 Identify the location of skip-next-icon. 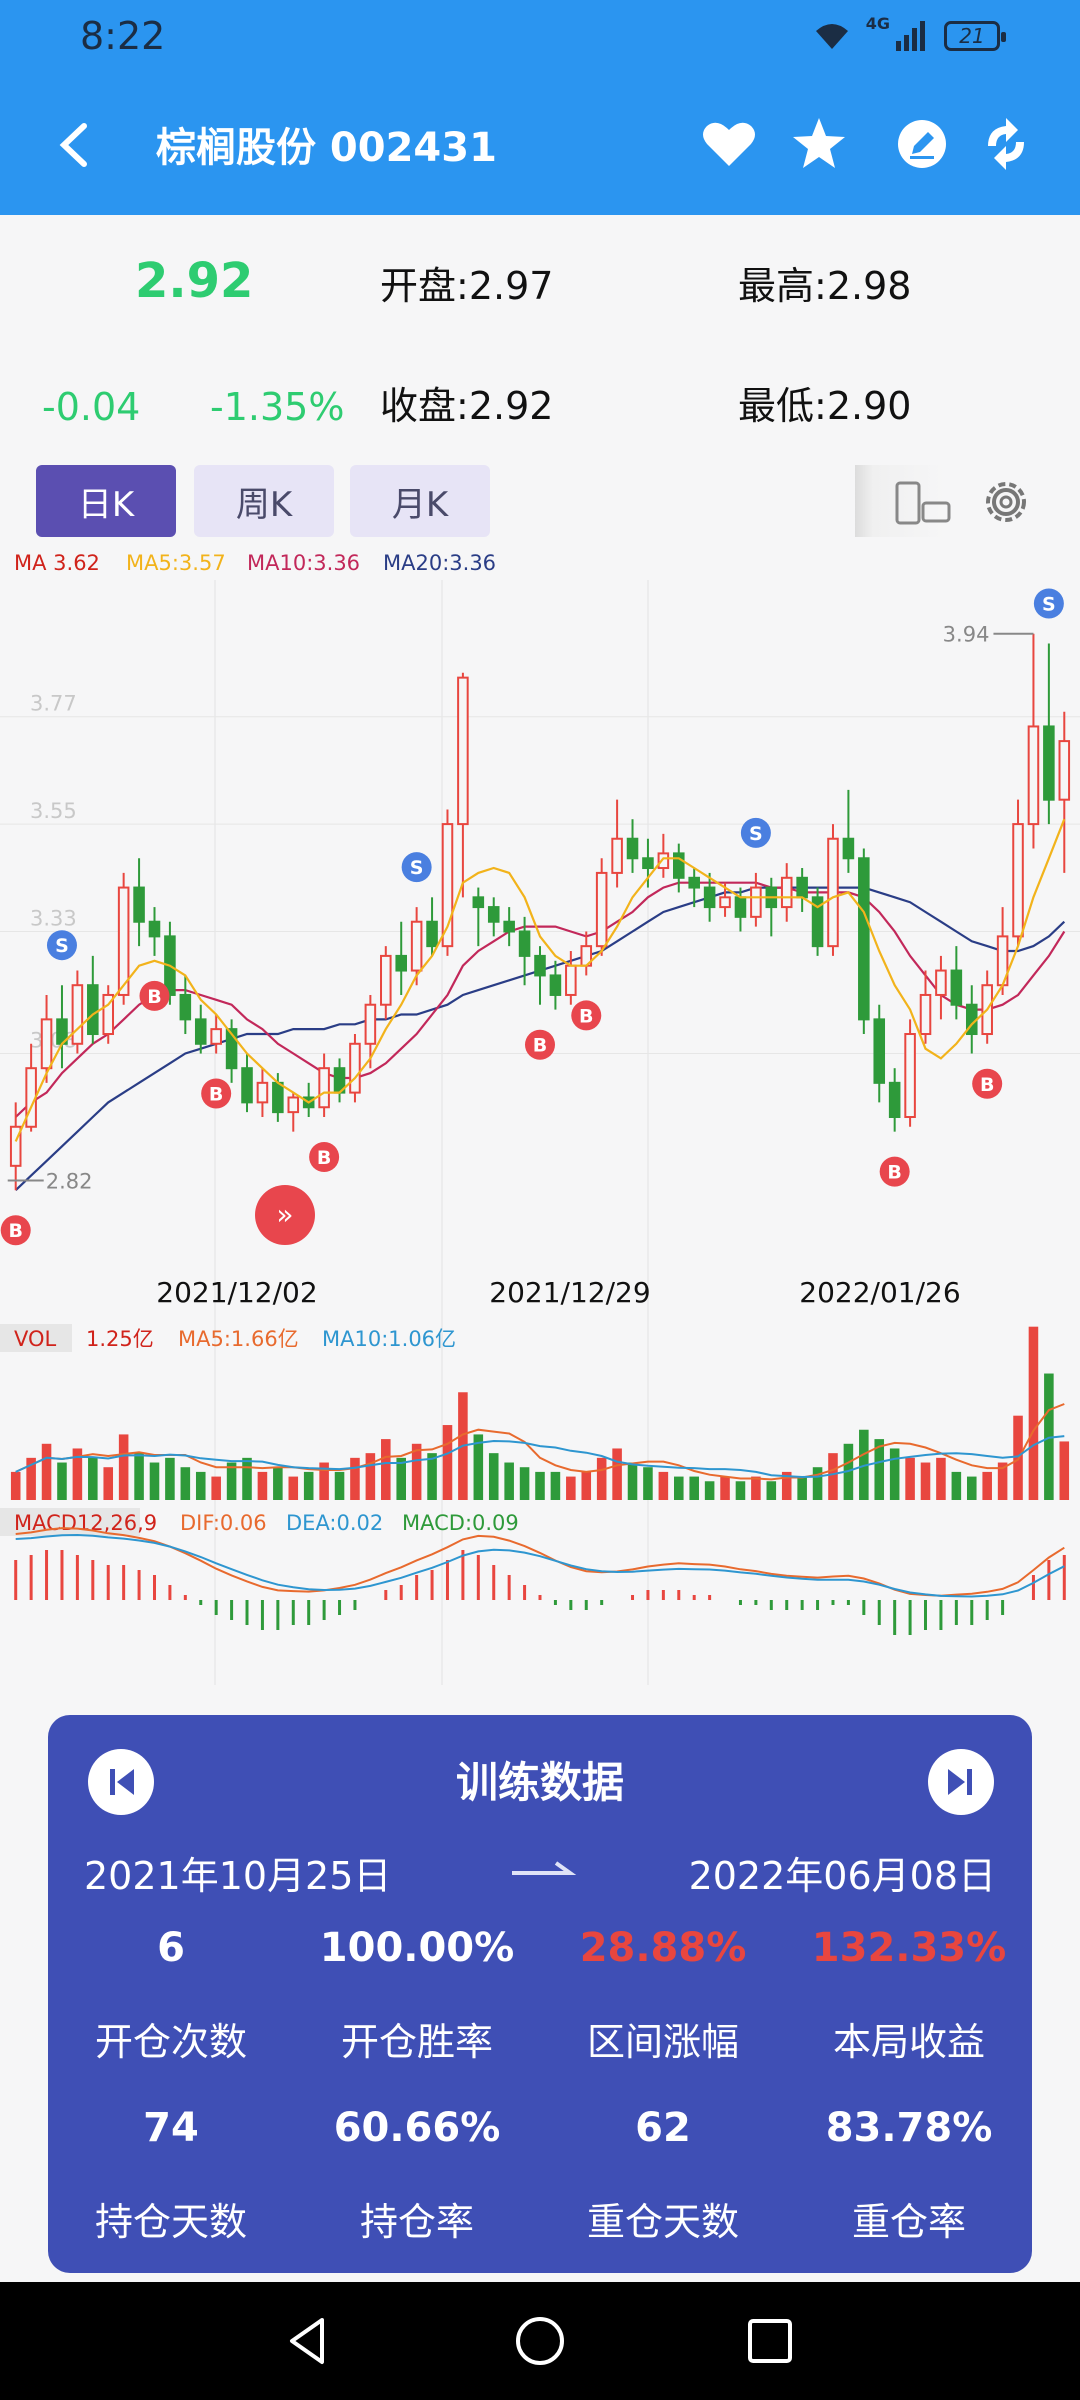
(960, 1782).